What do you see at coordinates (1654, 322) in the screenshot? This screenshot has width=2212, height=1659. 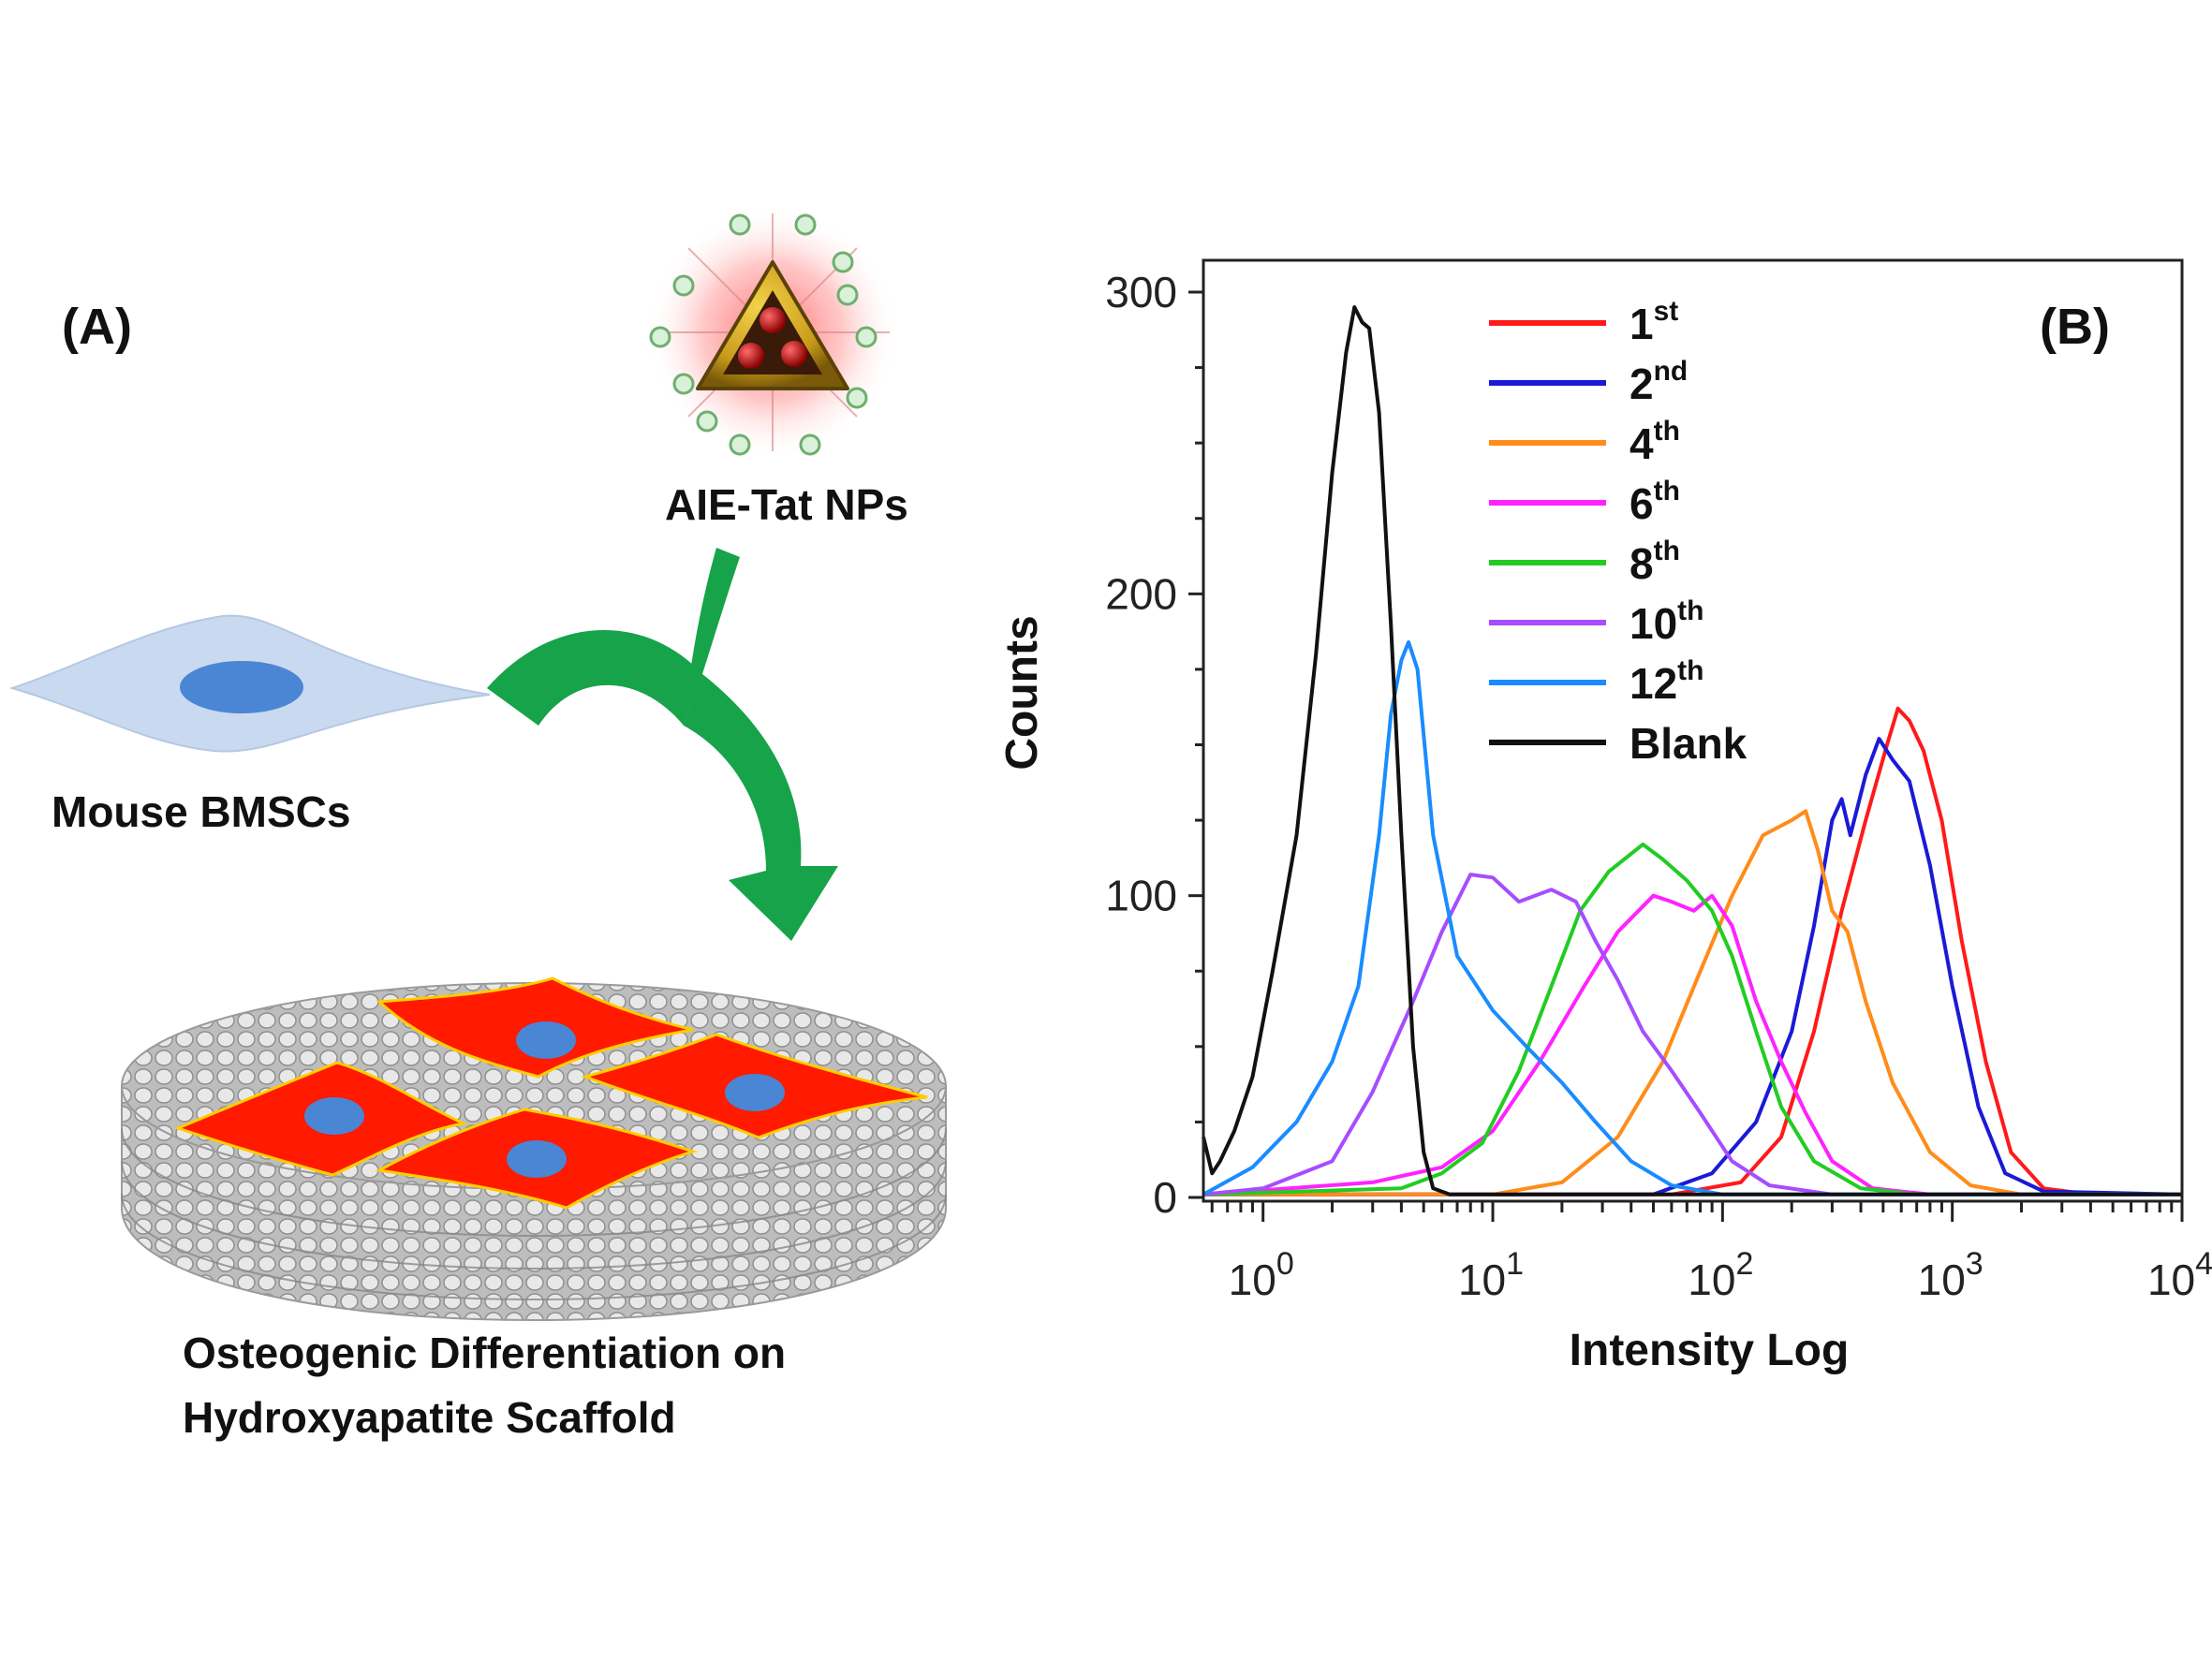 I see `legend-entry-1: 1st` at bounding box center [1654, 322].